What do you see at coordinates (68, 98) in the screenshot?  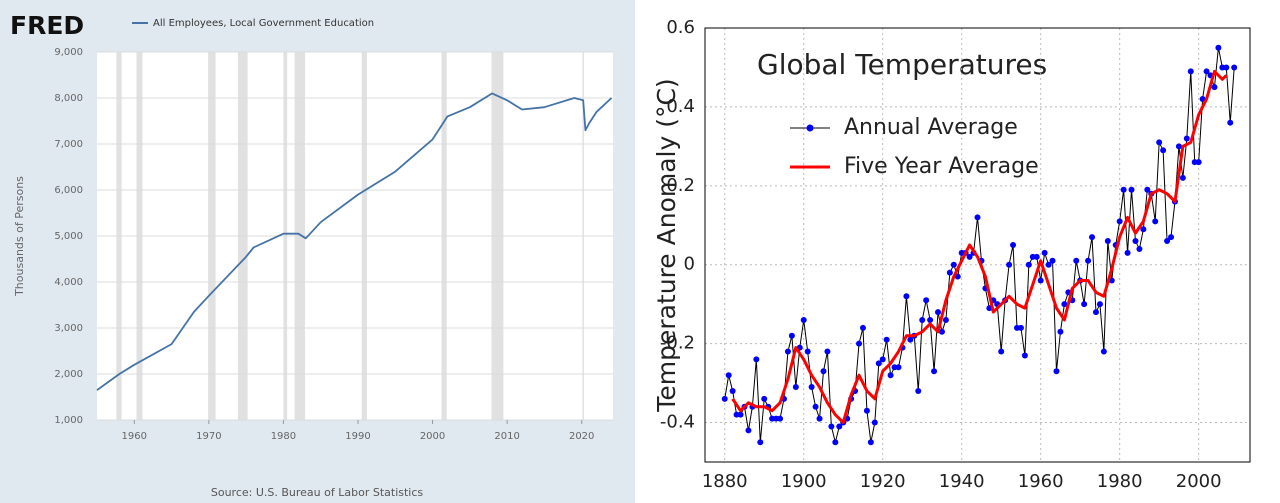 I see `y-tick-label: 8,000` at bounding box center [68, 98].